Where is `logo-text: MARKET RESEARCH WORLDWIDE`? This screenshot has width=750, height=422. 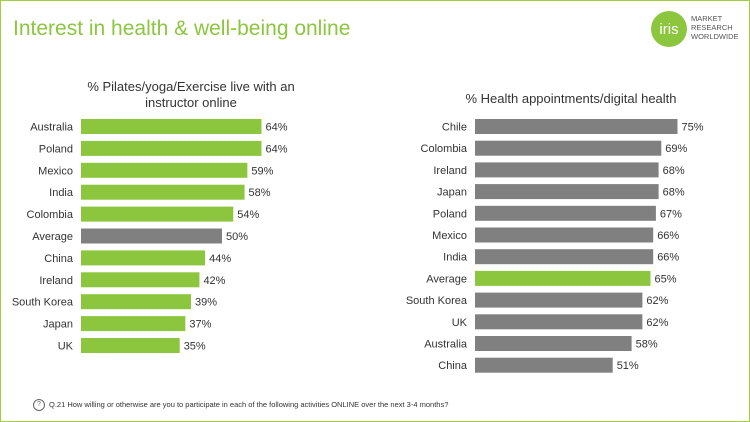
logo-text: MARKET RESEARCH WORLDWIDE is located at coordinates (715, 27).